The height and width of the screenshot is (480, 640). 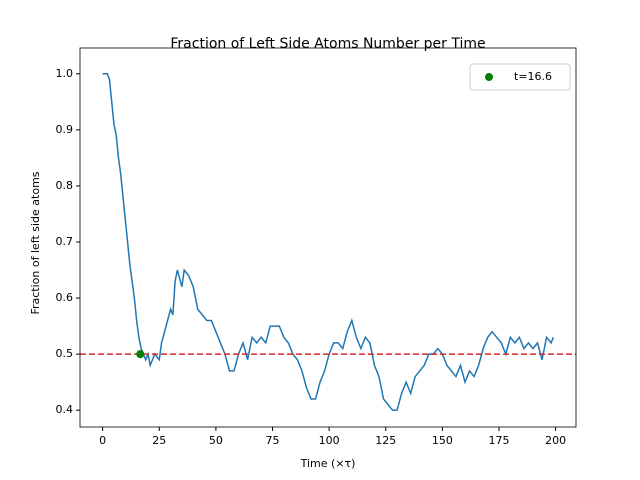 I want to click on x-tick-label: 100, so click(x=329, y=440).